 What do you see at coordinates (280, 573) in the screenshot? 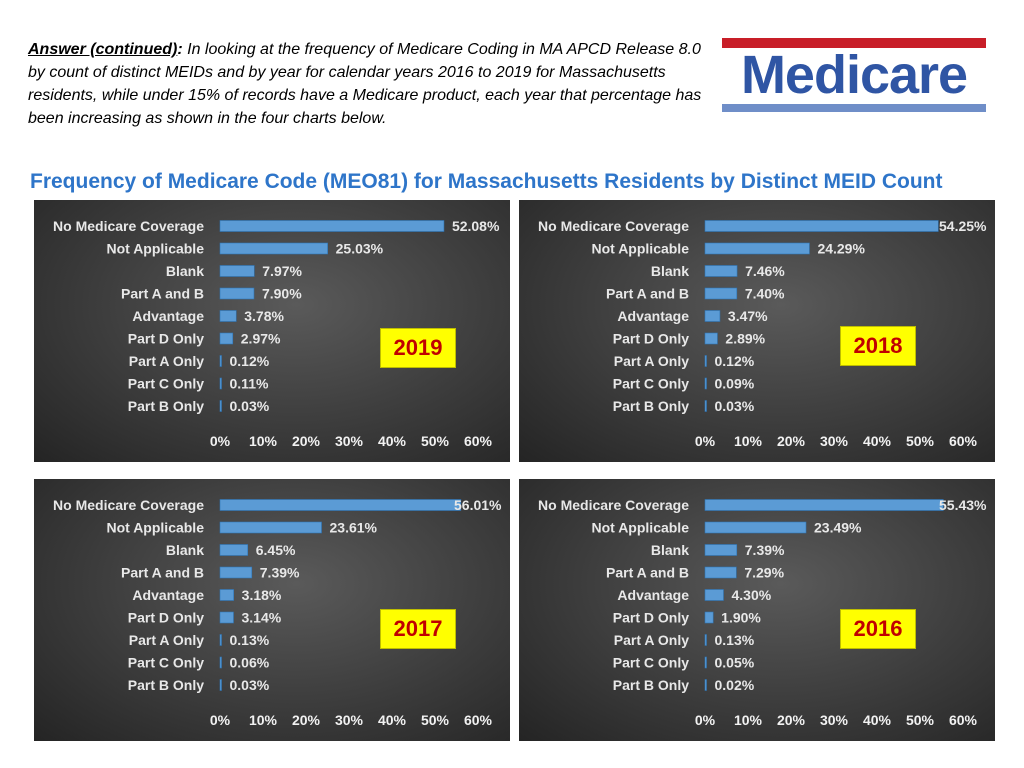
I see `data-label: 7.39%` at bounding box center [280, 573].